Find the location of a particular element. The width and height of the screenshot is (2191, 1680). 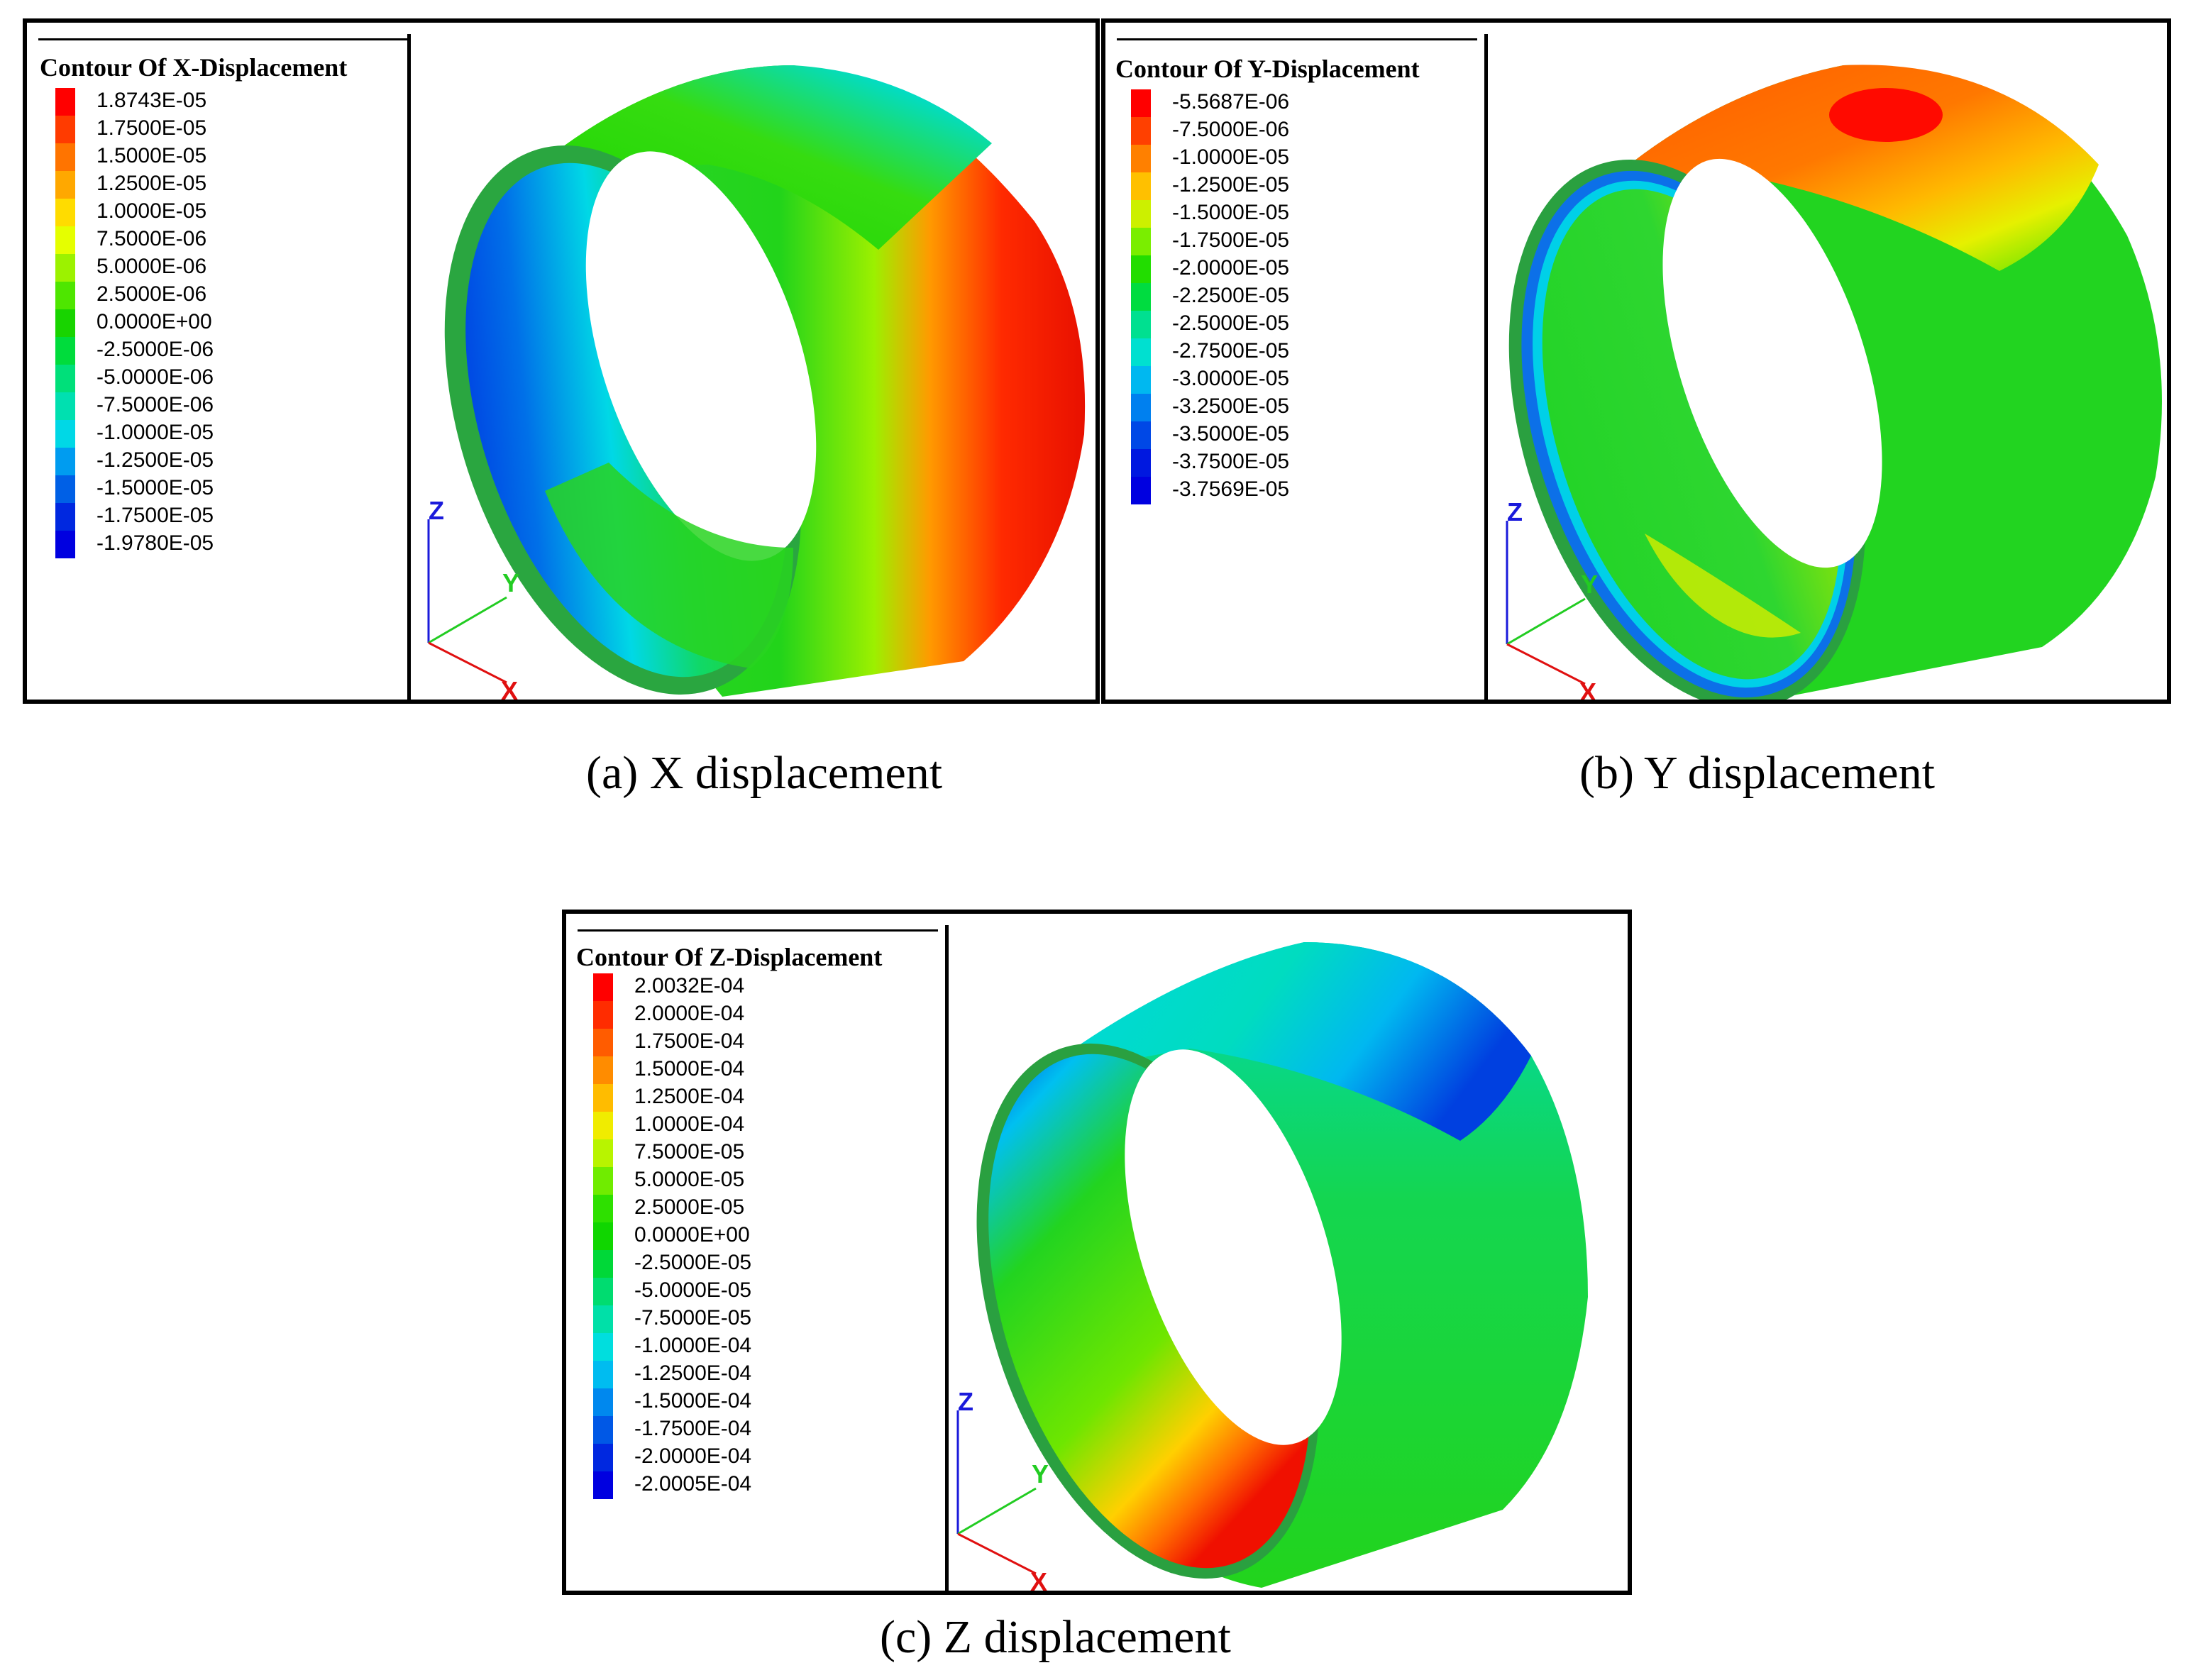

z-axis-label: Z is located at coordinates (436, 510).